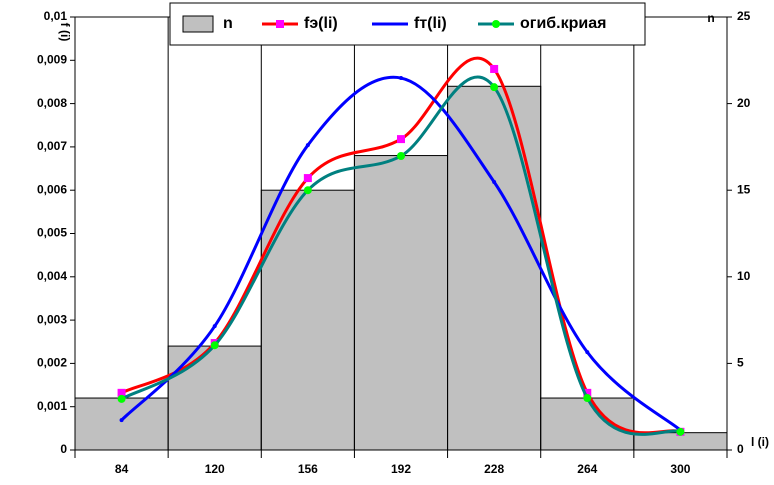  I want to click on y2-tick-label: 15, so click(744, 189).